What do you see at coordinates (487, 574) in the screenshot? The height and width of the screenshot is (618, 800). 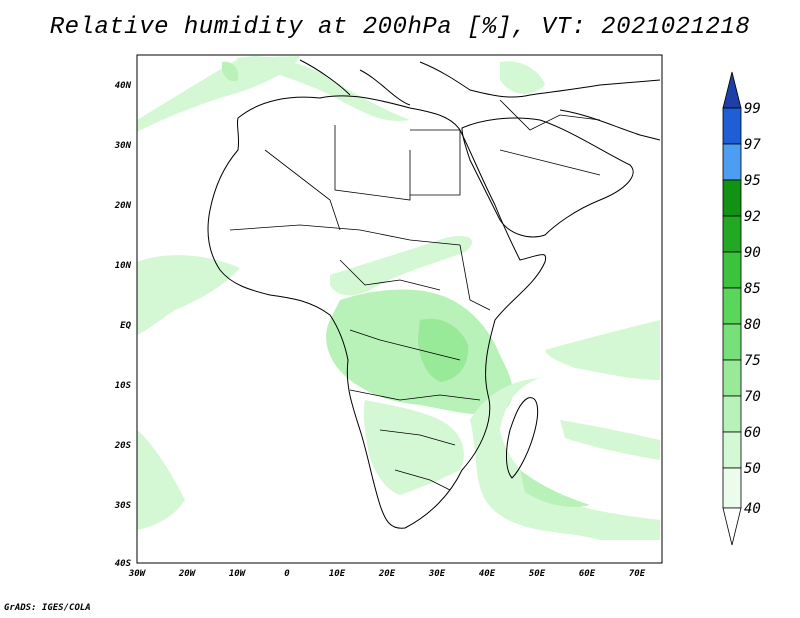 I see `lon-tick-label: 40E` at bounding box center [487, 574].